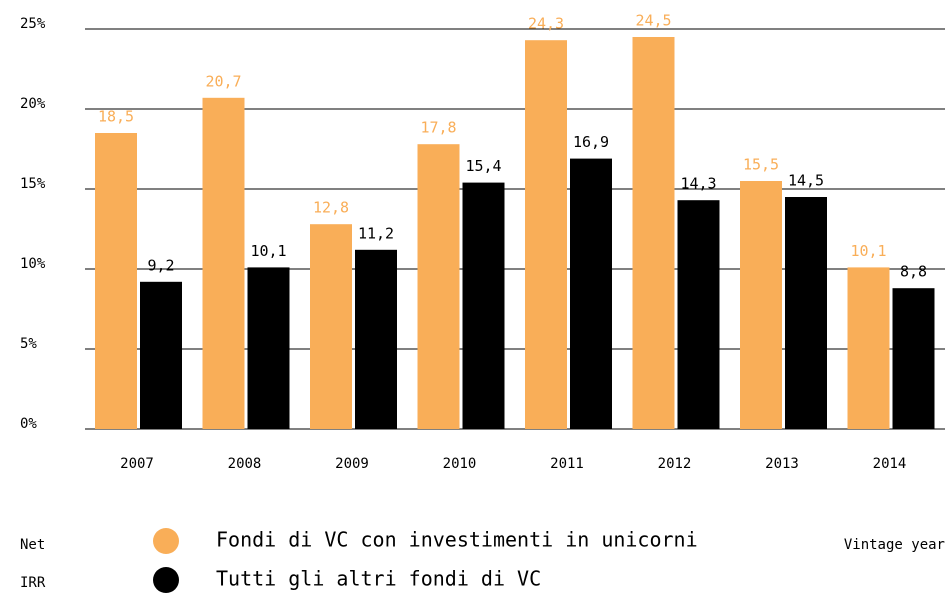  I want to click on x-tick-label: 2009, so click(352, 464).